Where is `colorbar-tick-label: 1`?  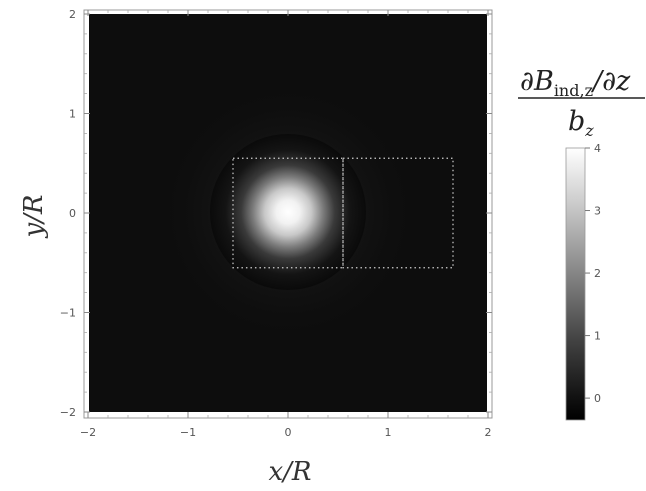
colorbar-tick-label: 1 is located at coordinates (597, 336).